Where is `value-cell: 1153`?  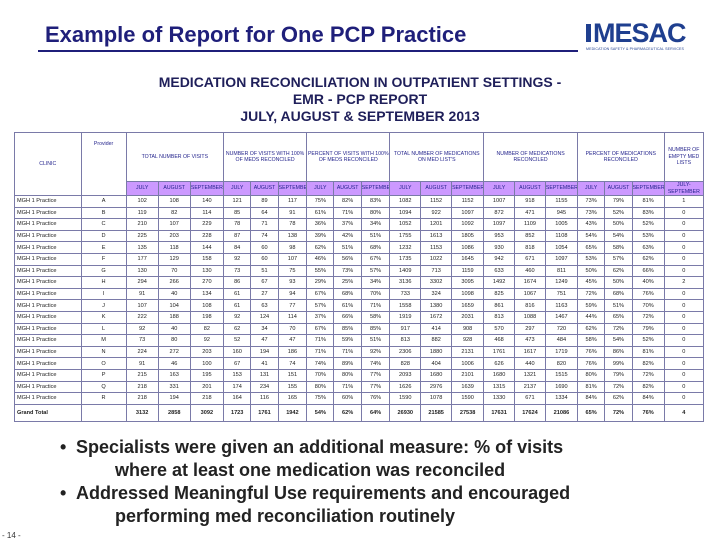 value-cell: 1153 is located at coordinates (436, 247).